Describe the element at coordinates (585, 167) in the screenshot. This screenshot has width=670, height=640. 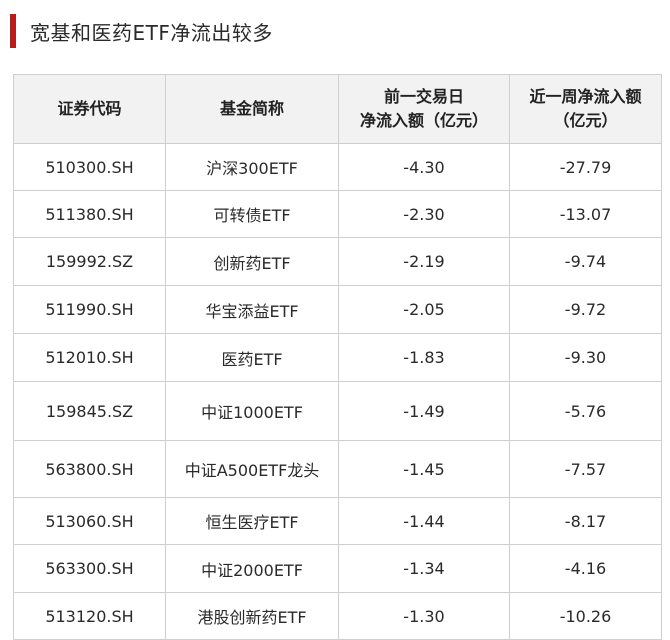
I see `cell-week: -27.79` at that location.